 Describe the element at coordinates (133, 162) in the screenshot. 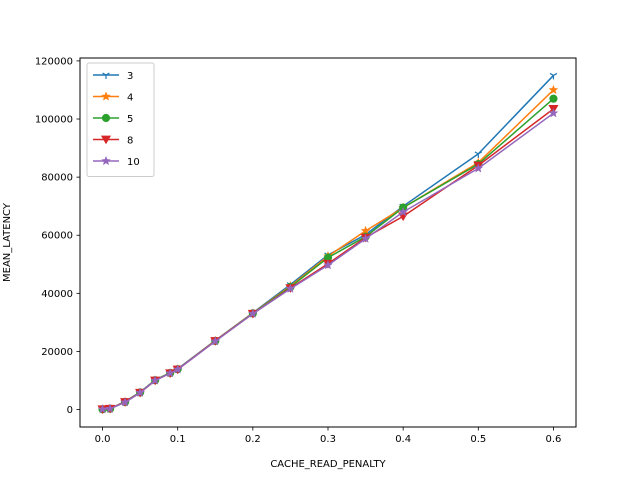

I see `legend-label: 10` at that location.